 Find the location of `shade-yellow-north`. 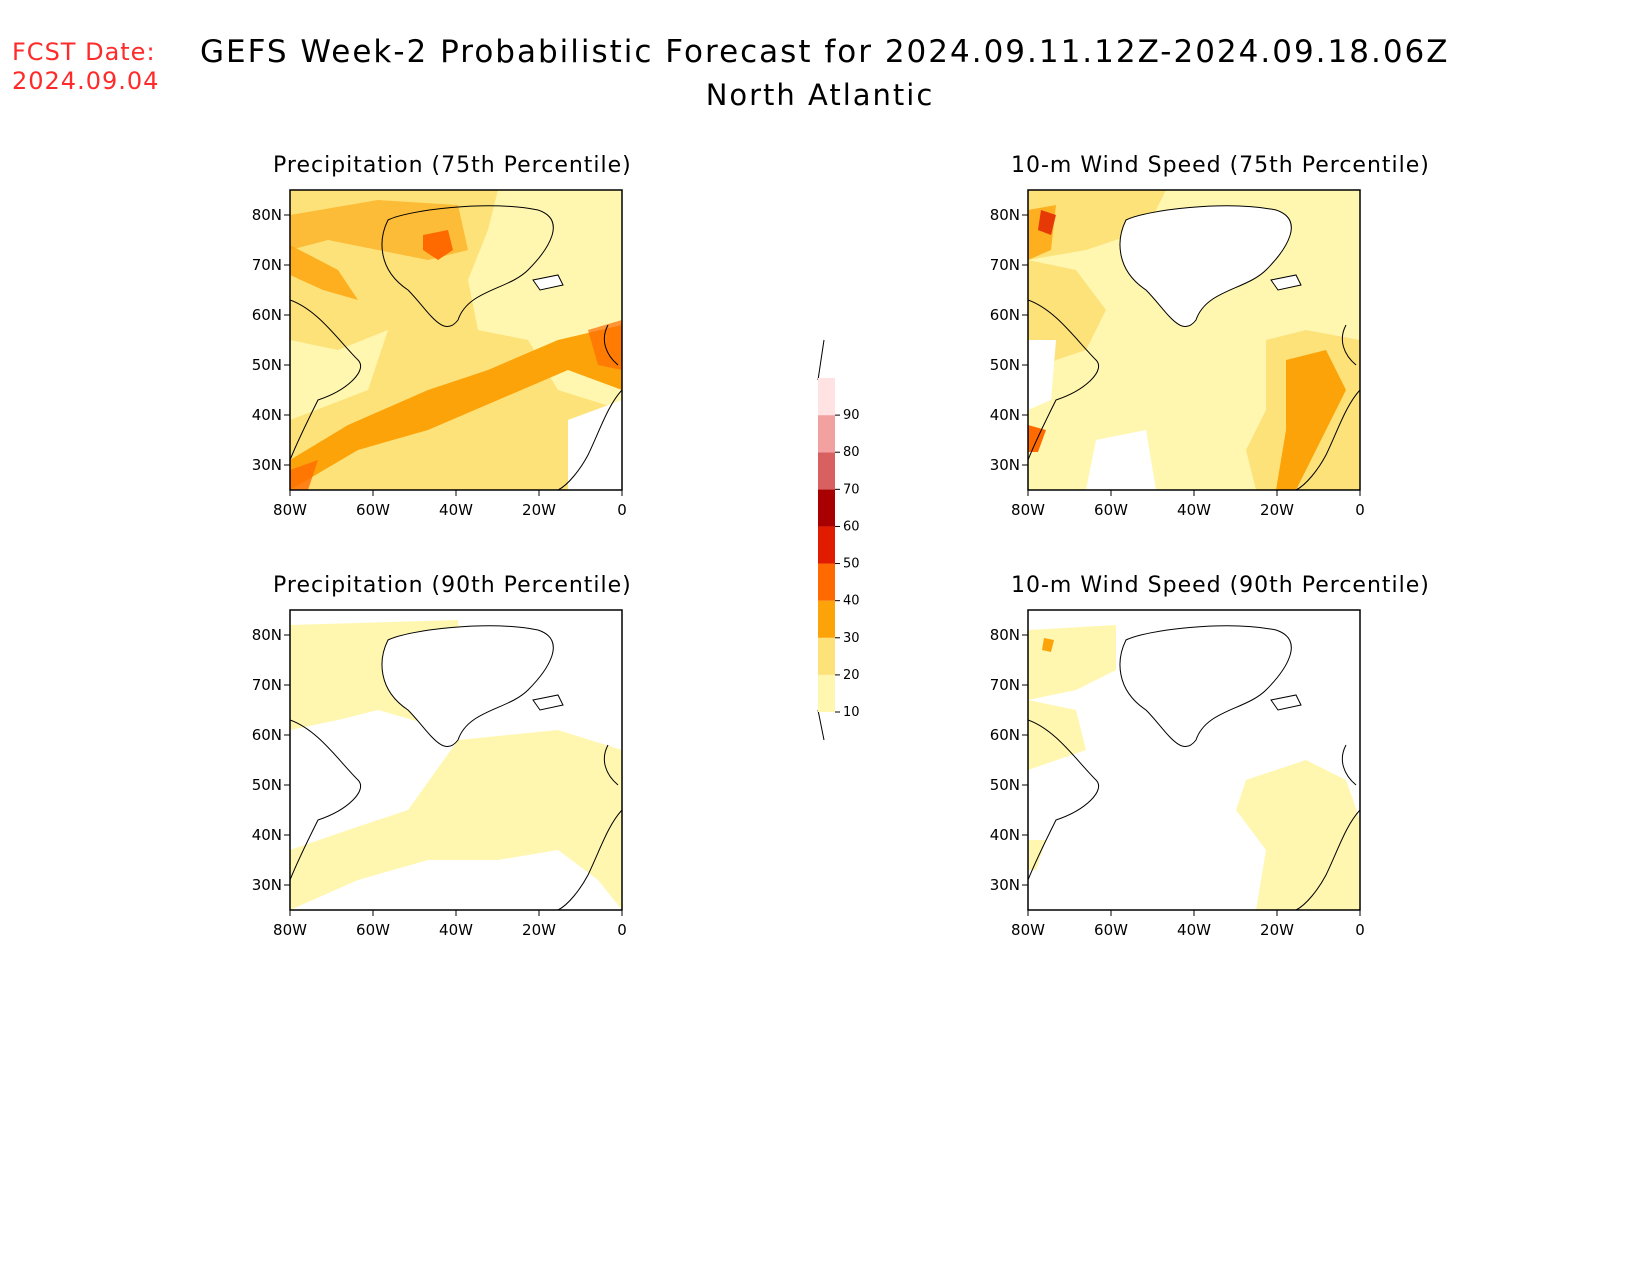

shade-yellow-north is located at coordinates (1097, 225).